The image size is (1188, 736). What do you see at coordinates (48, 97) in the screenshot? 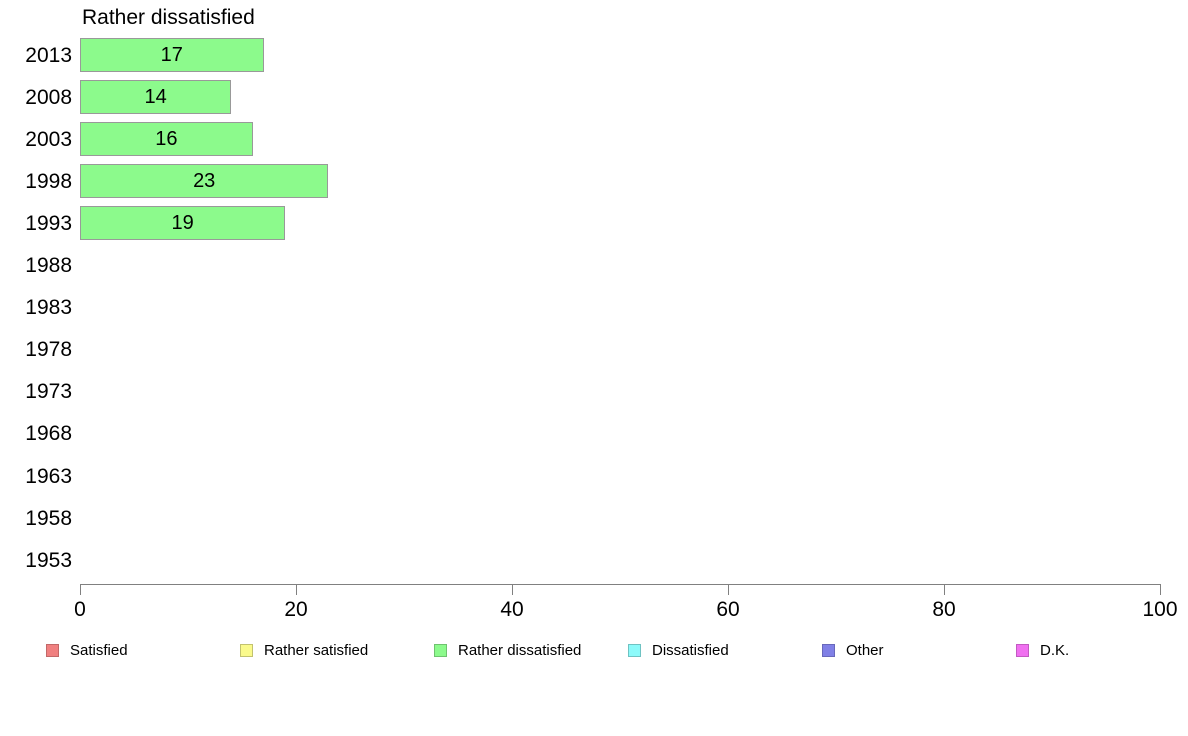
I see `y-axis-label: 2008` at bounding box center [48, 97].